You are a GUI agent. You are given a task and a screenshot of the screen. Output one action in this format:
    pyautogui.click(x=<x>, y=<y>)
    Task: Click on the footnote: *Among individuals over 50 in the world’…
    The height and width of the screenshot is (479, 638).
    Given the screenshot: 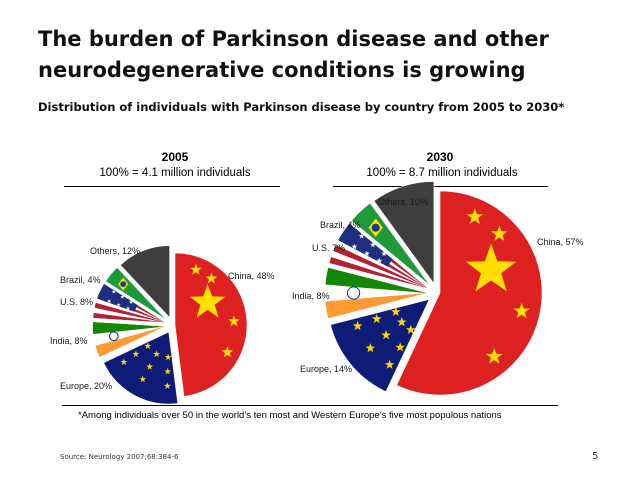 What is the action you would take?
    pyautogui.click(x=290, y=415)
    